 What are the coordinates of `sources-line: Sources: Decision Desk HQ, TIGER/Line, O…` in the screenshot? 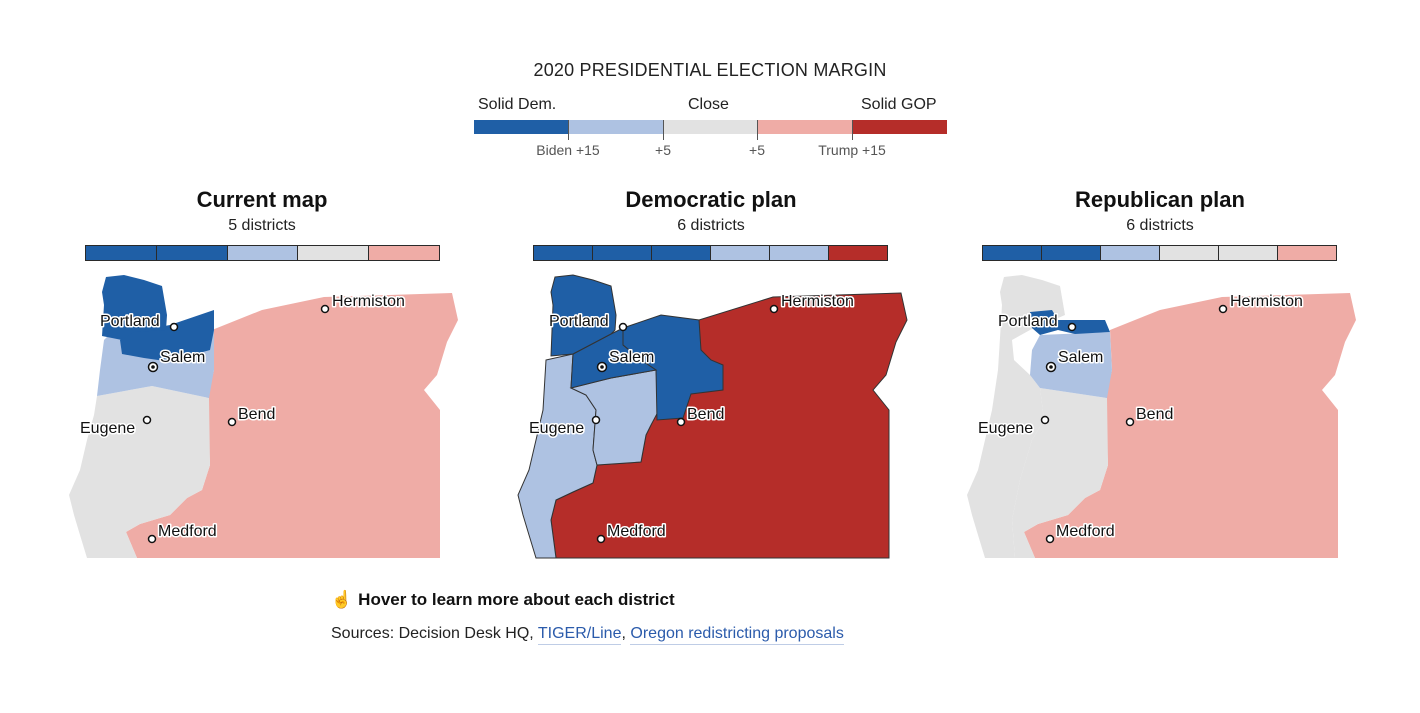 It's located at (587, 635).